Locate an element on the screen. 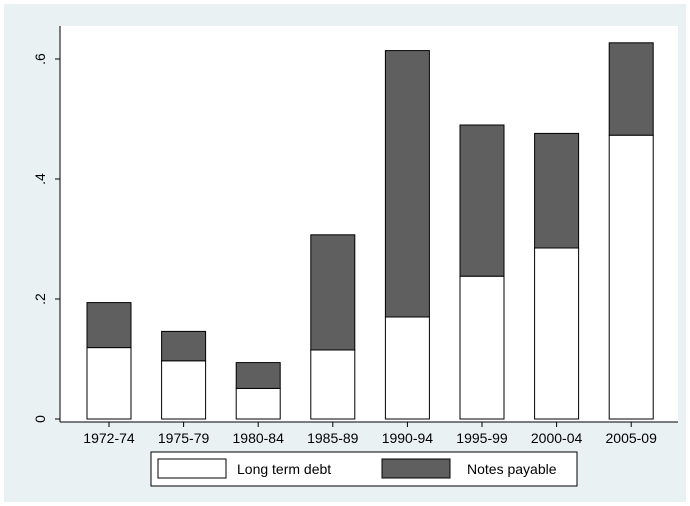  x-tick-label: 1972-74 is located at coordinates (109, 438).